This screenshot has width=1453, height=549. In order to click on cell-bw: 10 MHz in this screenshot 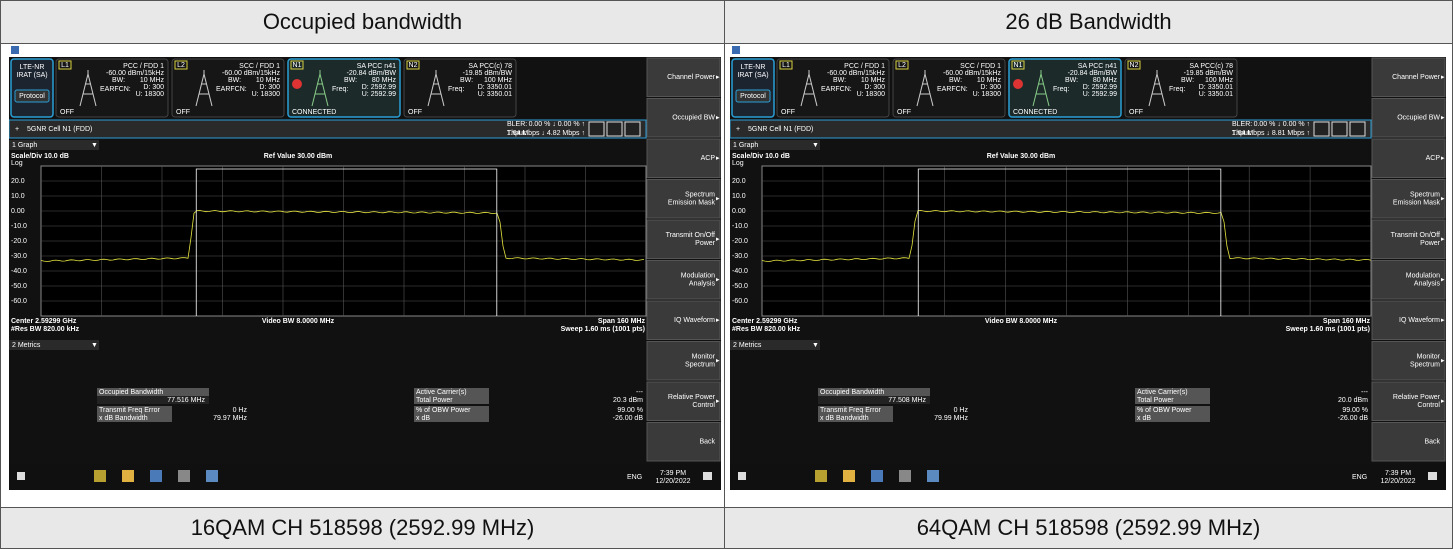, I will do `click(152, 80)`.